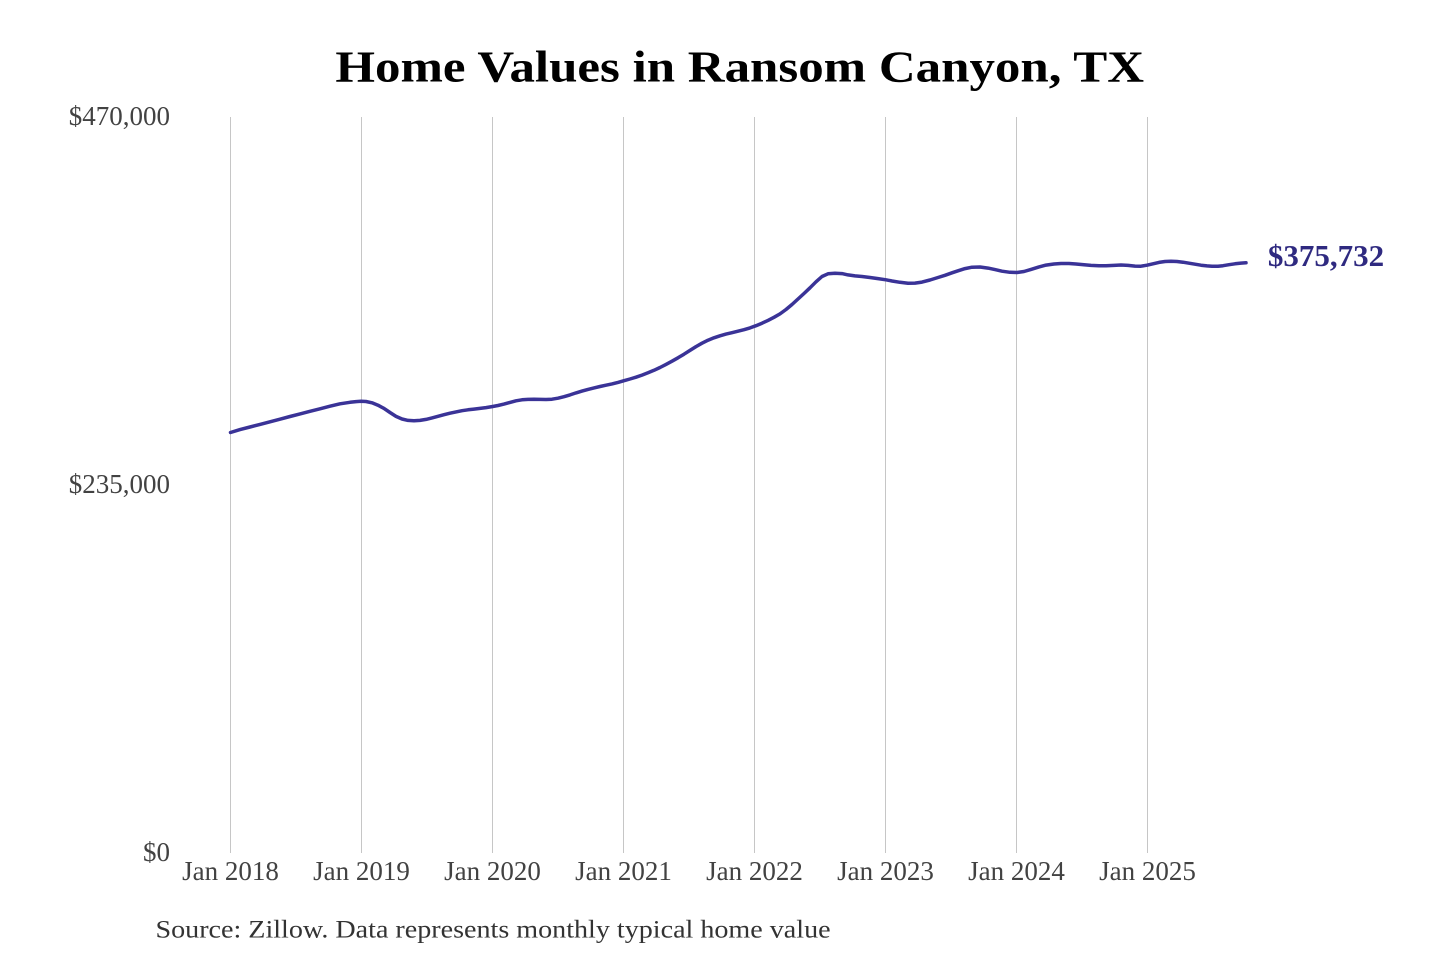 The height and width of the screenshot is (960, 1440). I want to click on svg-text: Jan 2024, so click(1016, 871).